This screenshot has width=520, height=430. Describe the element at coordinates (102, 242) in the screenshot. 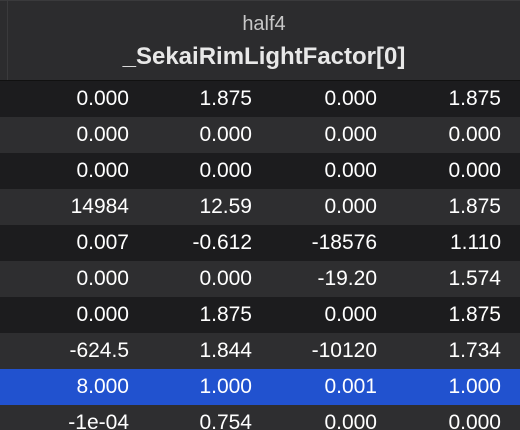

I see `value-x: 0.007` at that location.